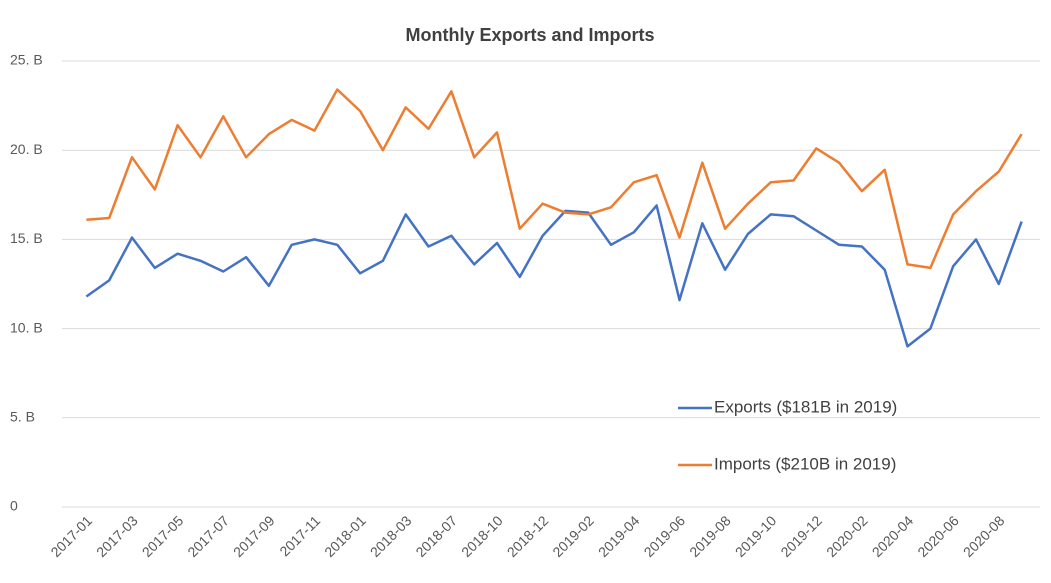 This screenshot has height=583, width=1051. I want to click on x-tick-label: 2018-12, so click(528, 536).